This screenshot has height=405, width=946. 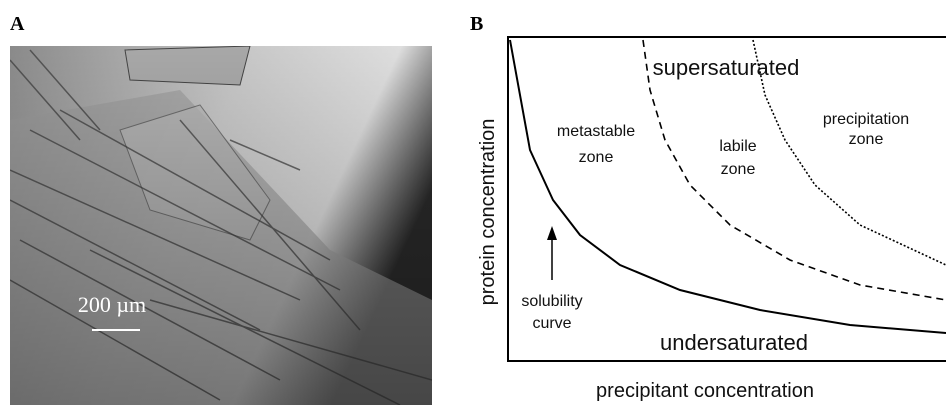 What do you see at coordinates (734, 342) in the screenshot?
I see `region-label: undersaturated` at bounding box center [734, 342].